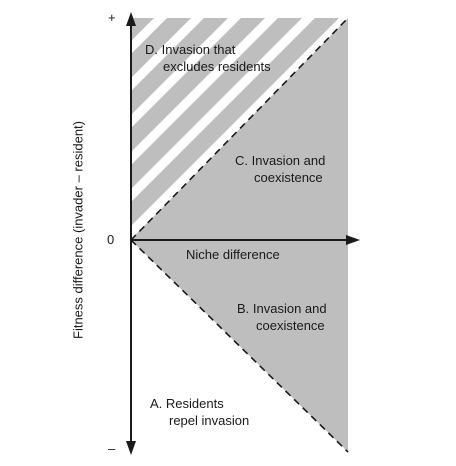 This screenshot has width=456, height=466. What do you see at coordinates (209, 420) in the screenshot?
I see `region-a-label-line2: repel invasion` at bounding box center [209, 420].